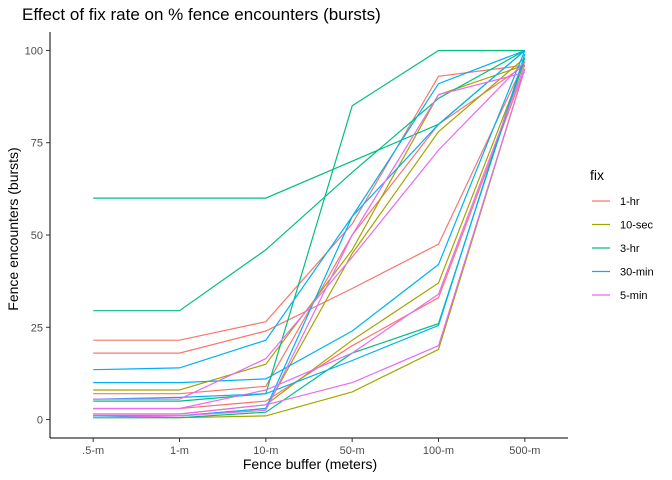 Image resolution: width=672 pixels, height=480 pixels. I want to click on legend-label: 10-sec, so click(637, 226).